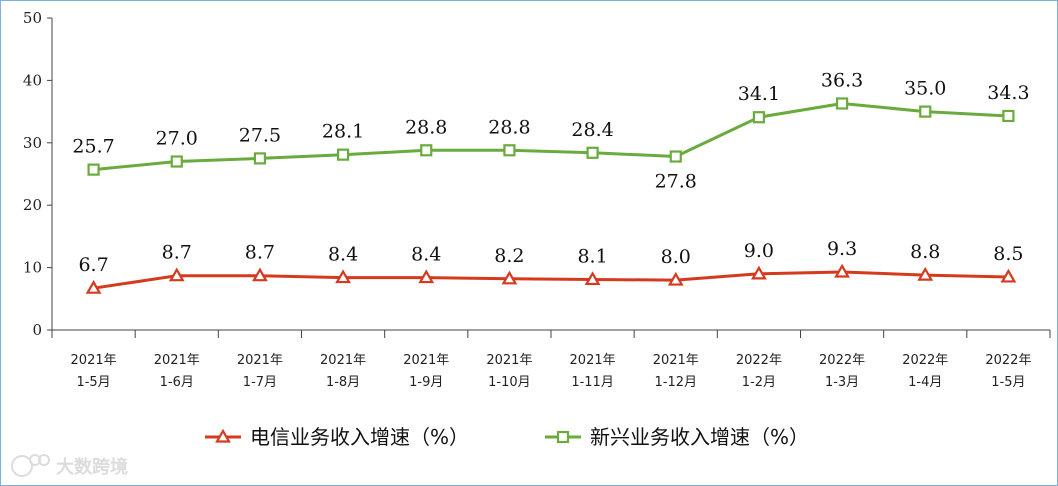 The height and width of the screenshot is (486, 1058). I want to click on x-tick-label-period: 1-2月, so click(759, 382).